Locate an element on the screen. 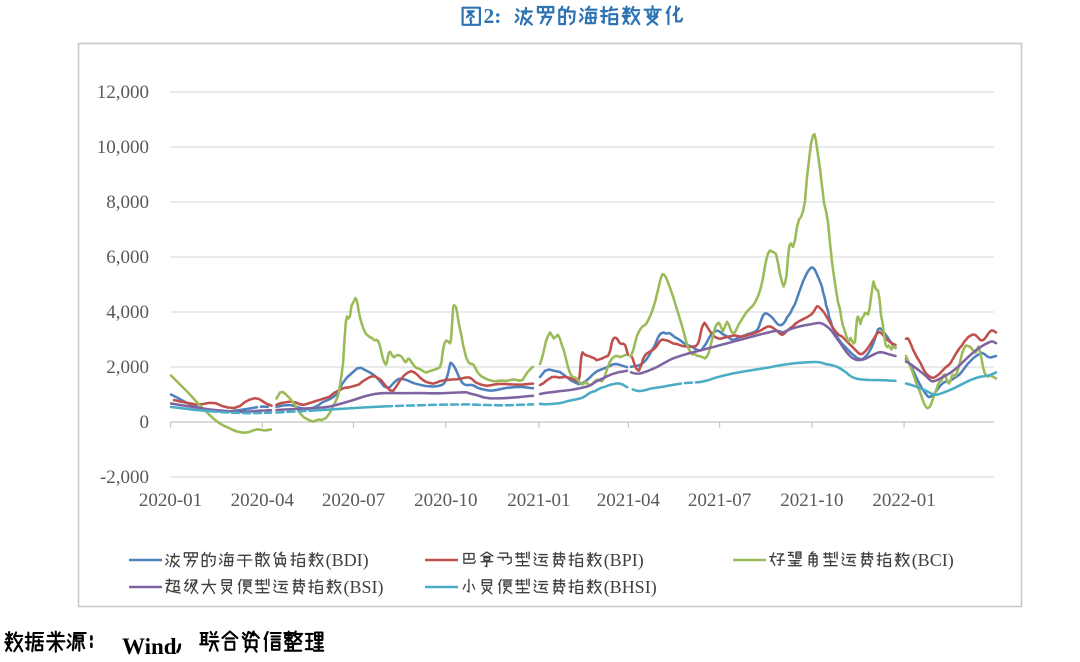  svg-text: 2021-10 is located at coordinates (811, 500).